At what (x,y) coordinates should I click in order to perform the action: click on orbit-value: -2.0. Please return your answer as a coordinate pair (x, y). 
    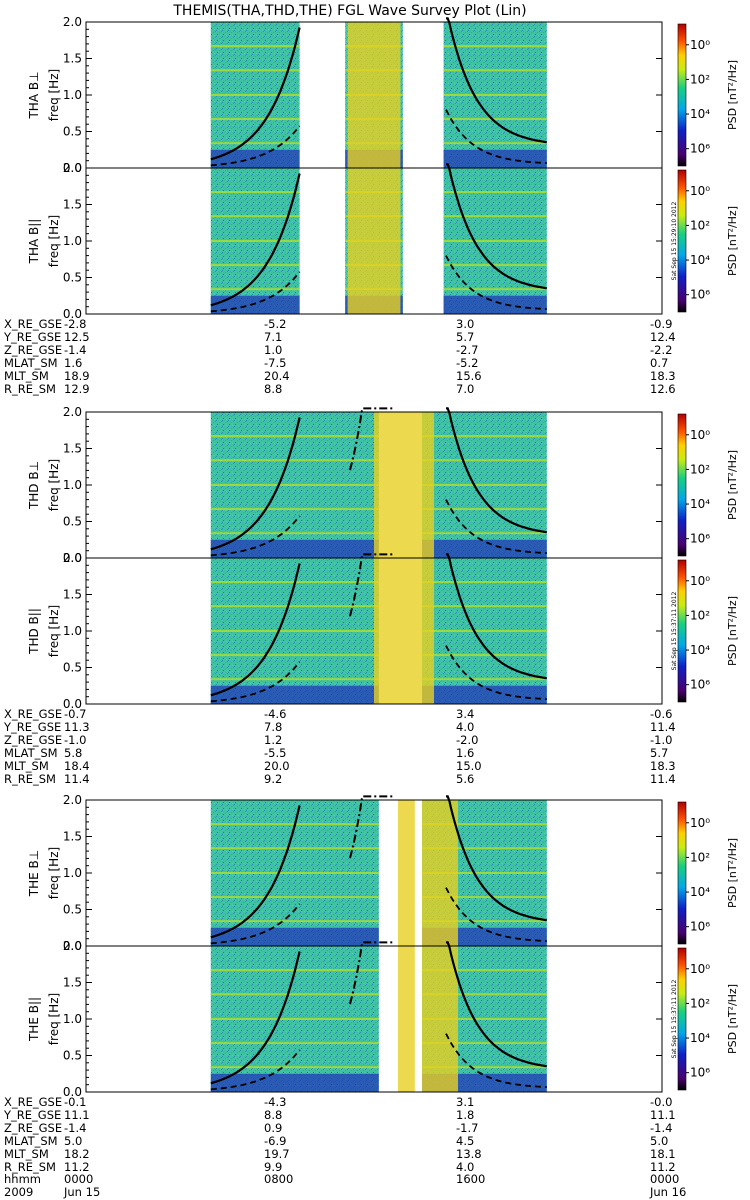
    Looking at the image, I should click on (467, 740).